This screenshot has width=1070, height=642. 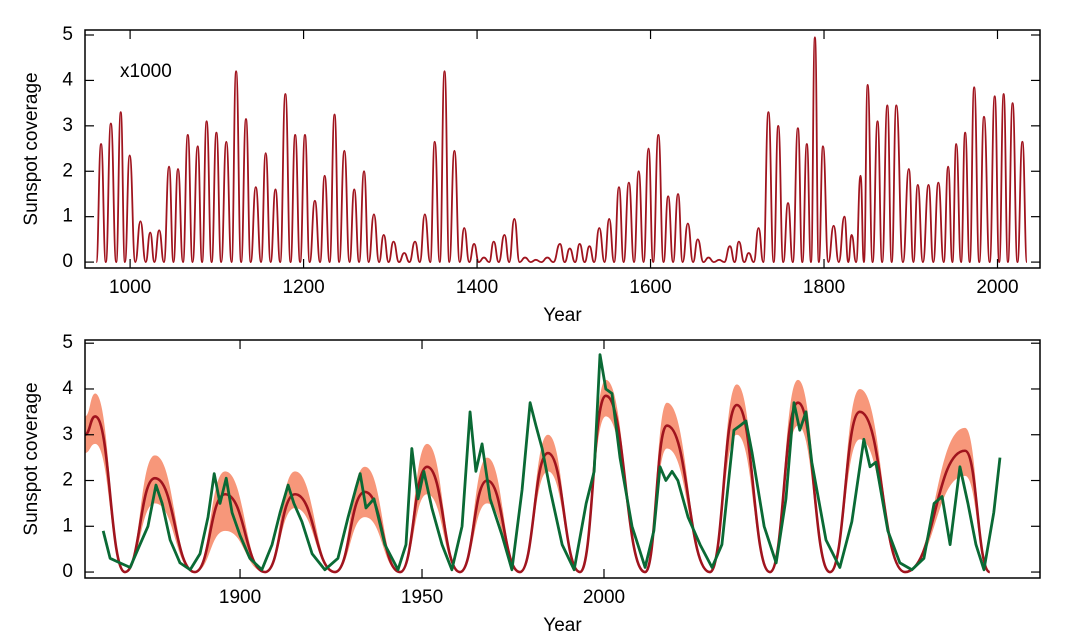 I want to click on x-tick-label: 1000, so click(x=130, y=287).